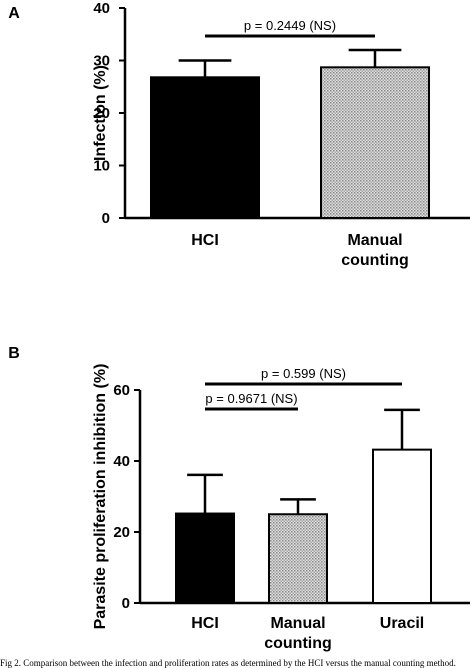 The width and height of the screenshot is (474, 668). Describe the element at coordinates (303, 373) in the screenshot. I see `comparison-label: p = 0.599 (NS)` at that location.